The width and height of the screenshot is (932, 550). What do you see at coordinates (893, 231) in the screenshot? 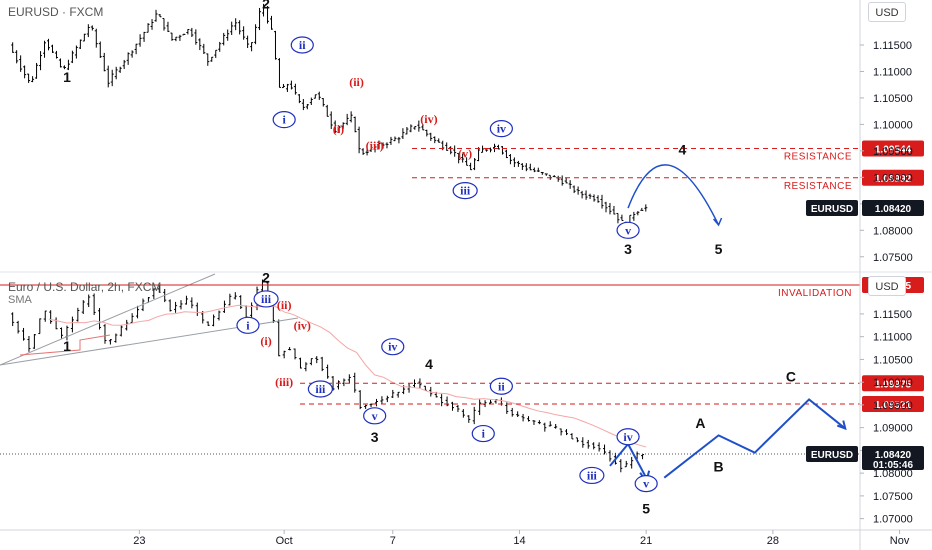
I see `y-tick-label: 1.08000` at bounding box center [893, 231].